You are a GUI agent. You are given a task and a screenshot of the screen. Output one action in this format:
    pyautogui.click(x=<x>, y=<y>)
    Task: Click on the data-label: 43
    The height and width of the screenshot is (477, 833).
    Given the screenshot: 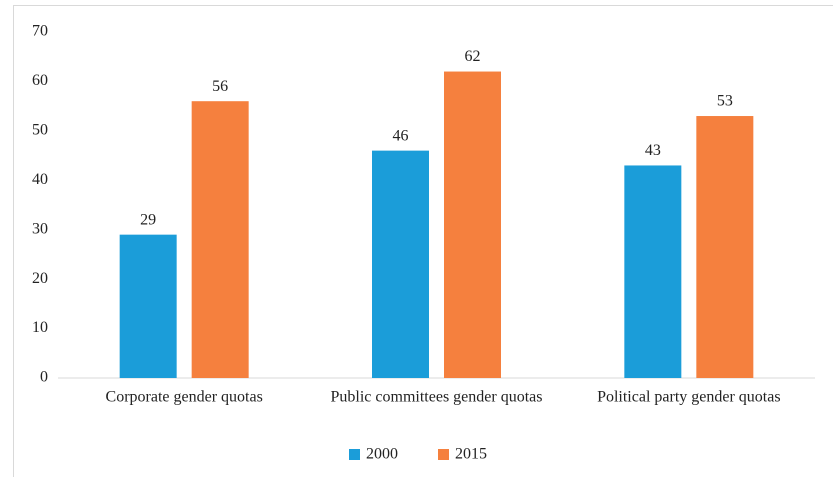 What is the action you would take?
    pyautogui.click(x=653, y=150)
    